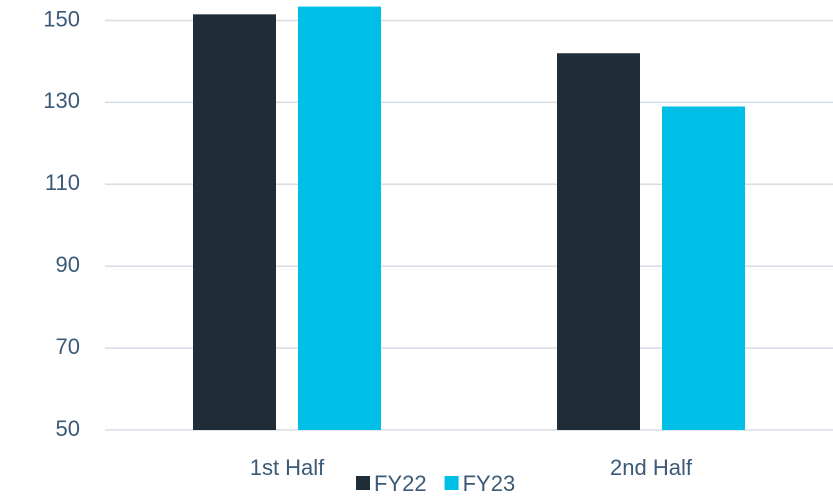  I want to click on legend-label: FY23, so click(489, 483).